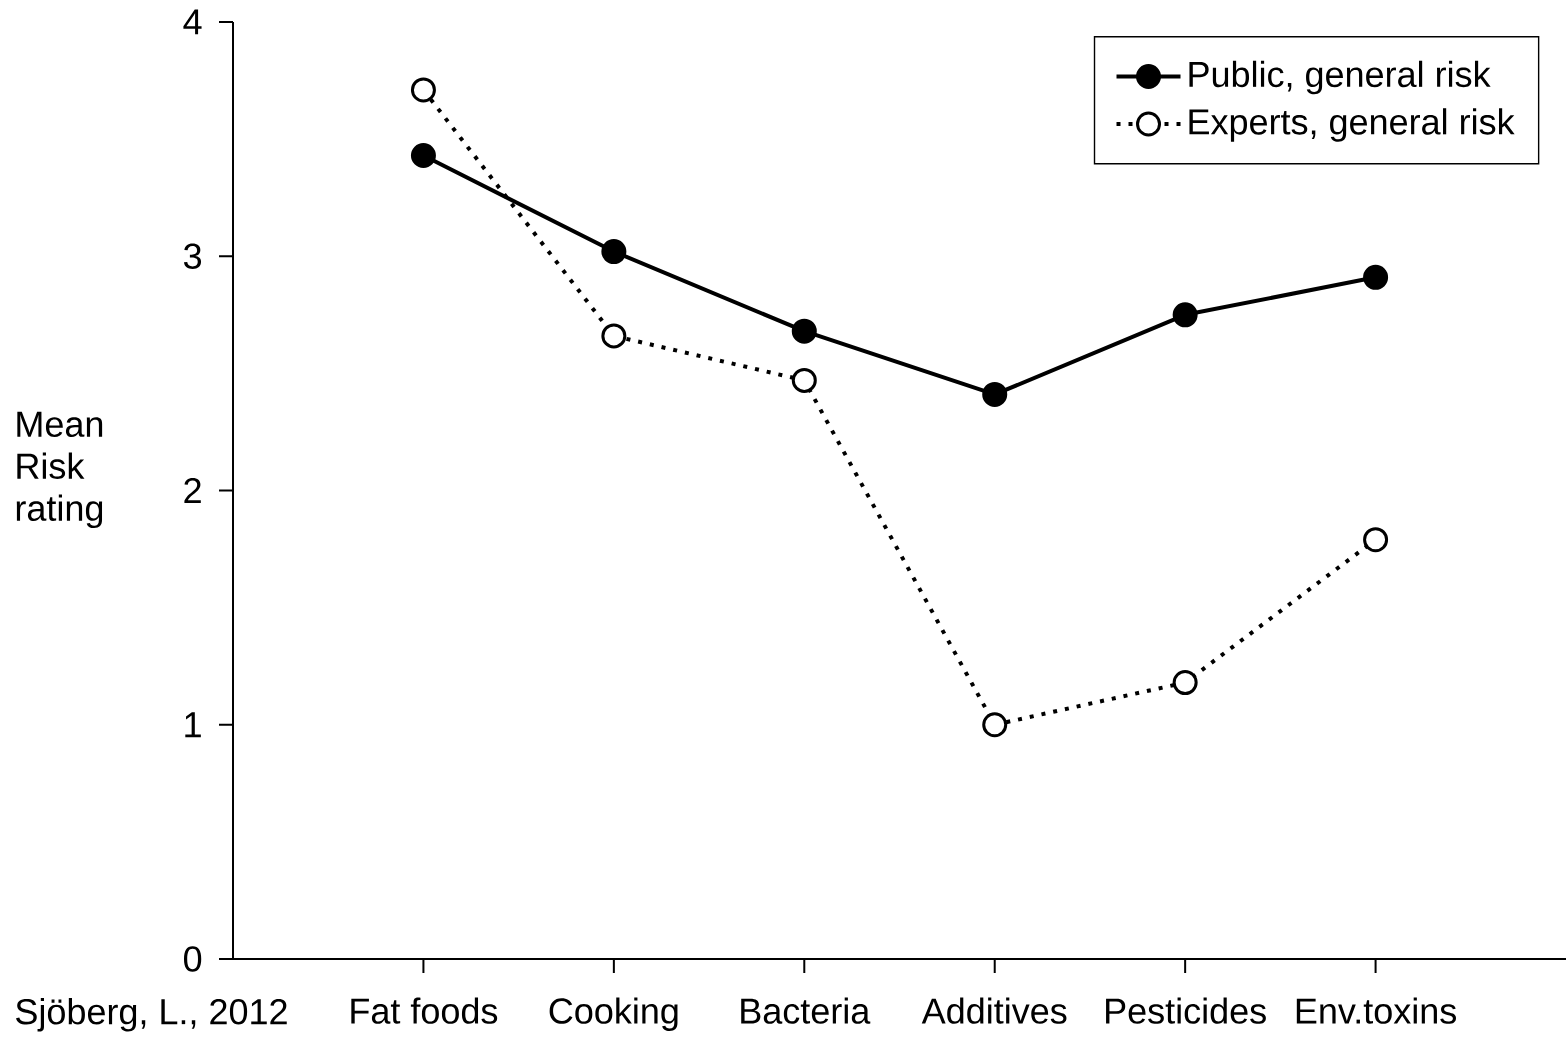 The width and height of the screenshot is (1566, 1038). I want to click on y-tick-label: 0, so click(193, 959).